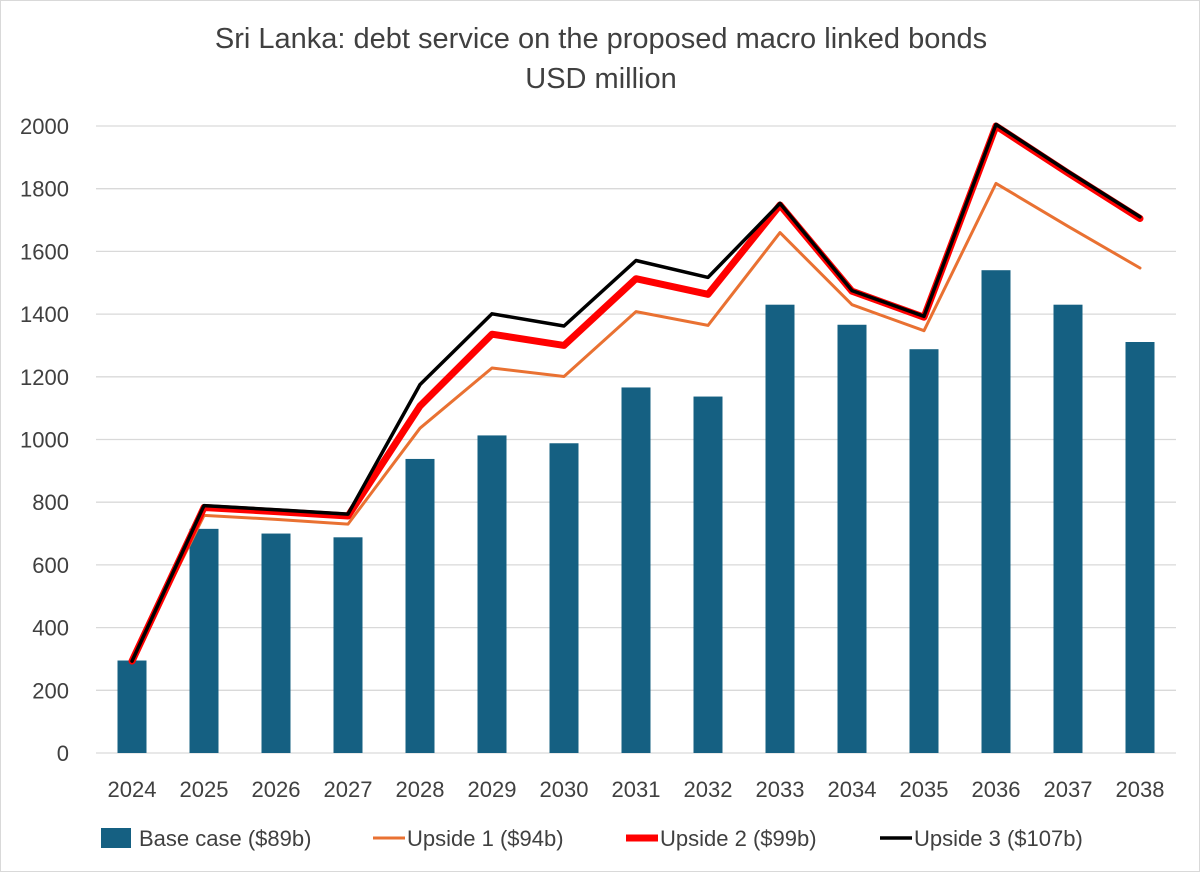 The width and height of the screenshot is (1200, 873). I want to click on x-tick-label: 2029, so click(492, 789).